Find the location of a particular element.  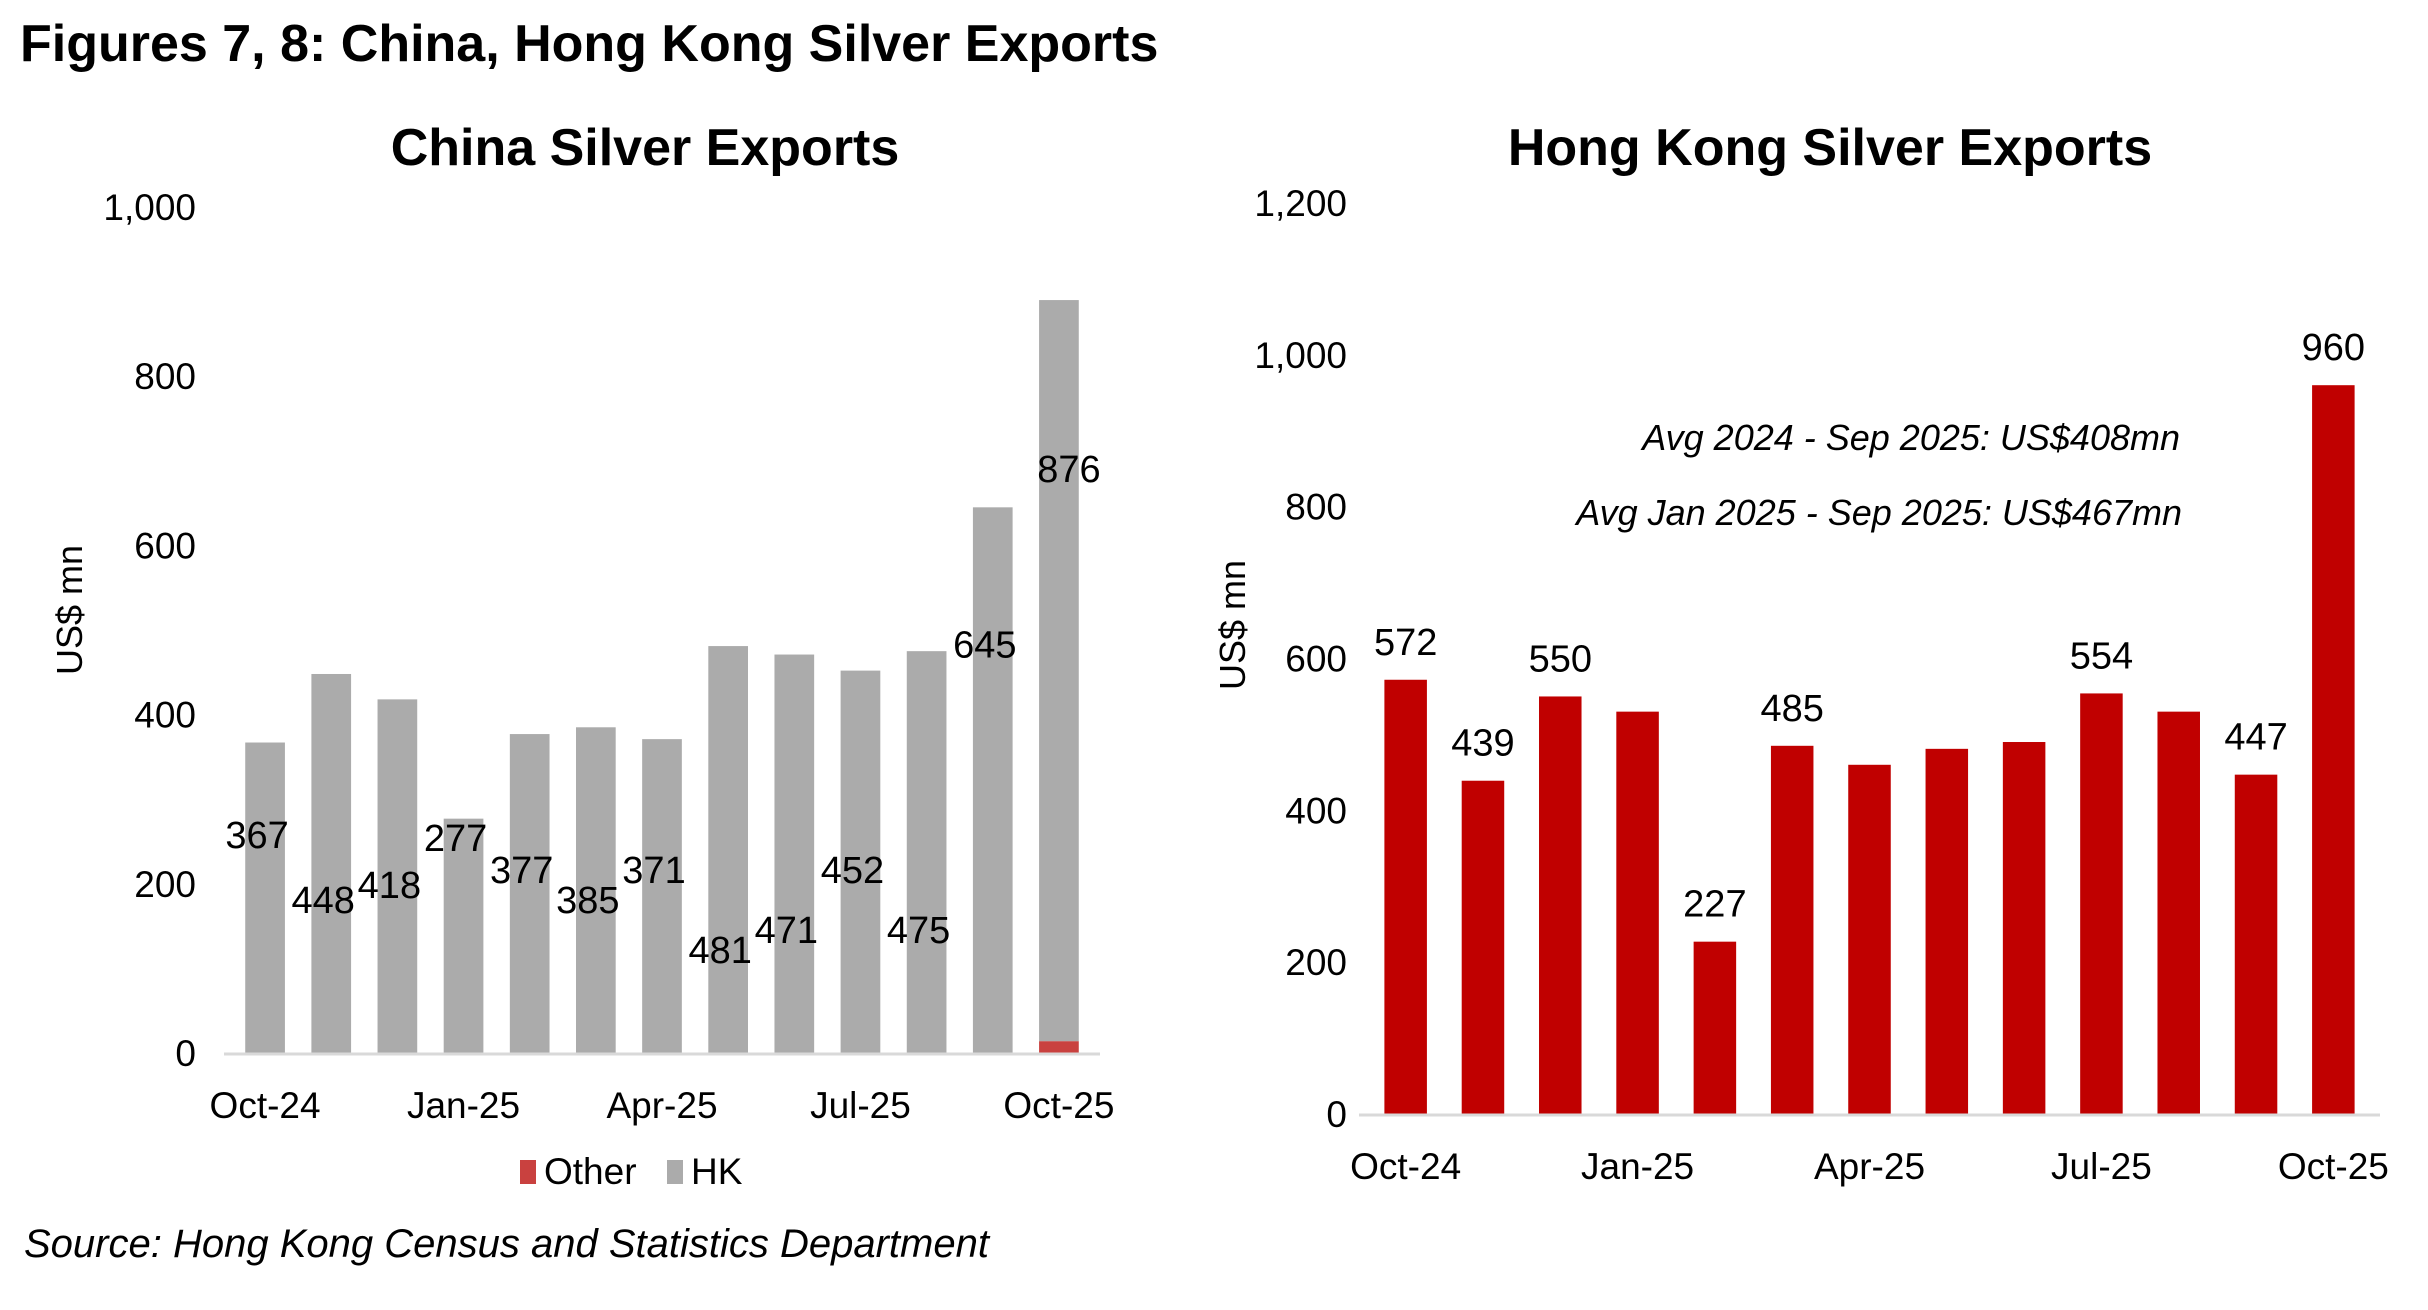

data-label: 554 is located at coordinates (2101, 656).